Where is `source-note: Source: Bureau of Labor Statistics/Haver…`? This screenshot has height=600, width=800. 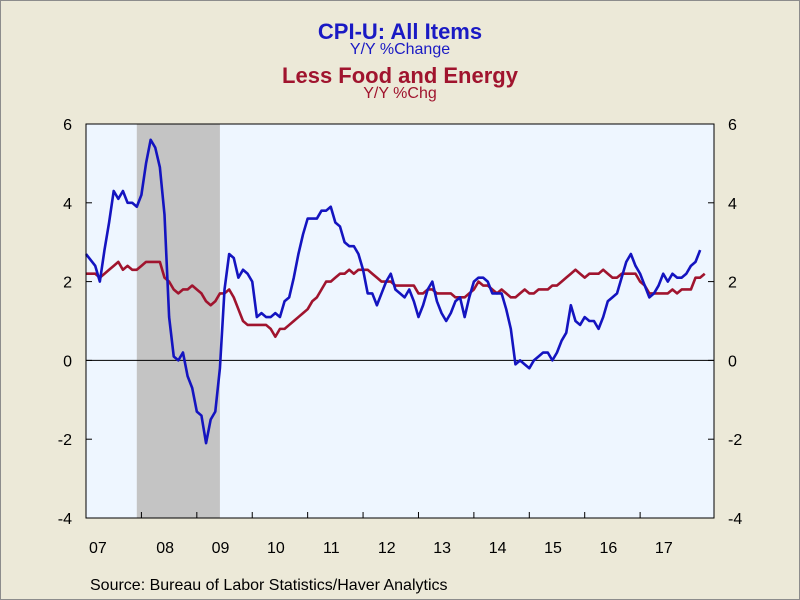 source-note: Source: Bureau of Labor Statistics/Haver… is located at coordinates (269, 585).